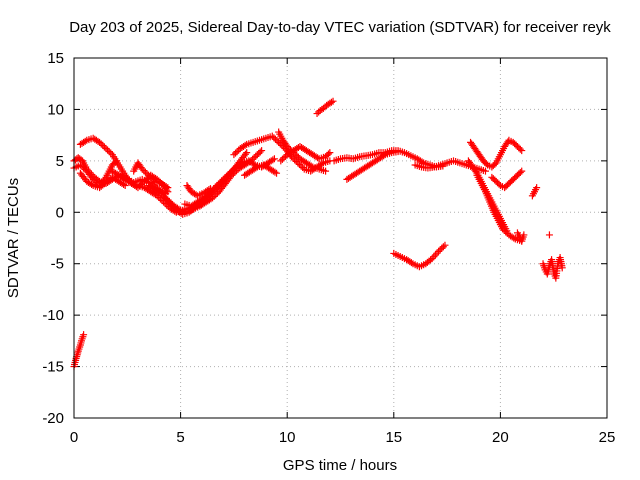 This screenshot has height=480, width=640. What do you see at coordinates (607, 437) in the screenshot?
I see `x-tick-label: 25` at bounding box center [607, 437].